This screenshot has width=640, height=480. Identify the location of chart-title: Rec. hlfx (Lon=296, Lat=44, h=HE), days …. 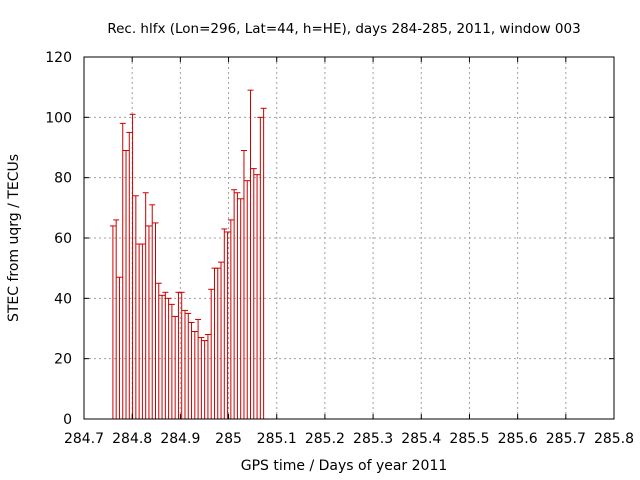
(343, 29).